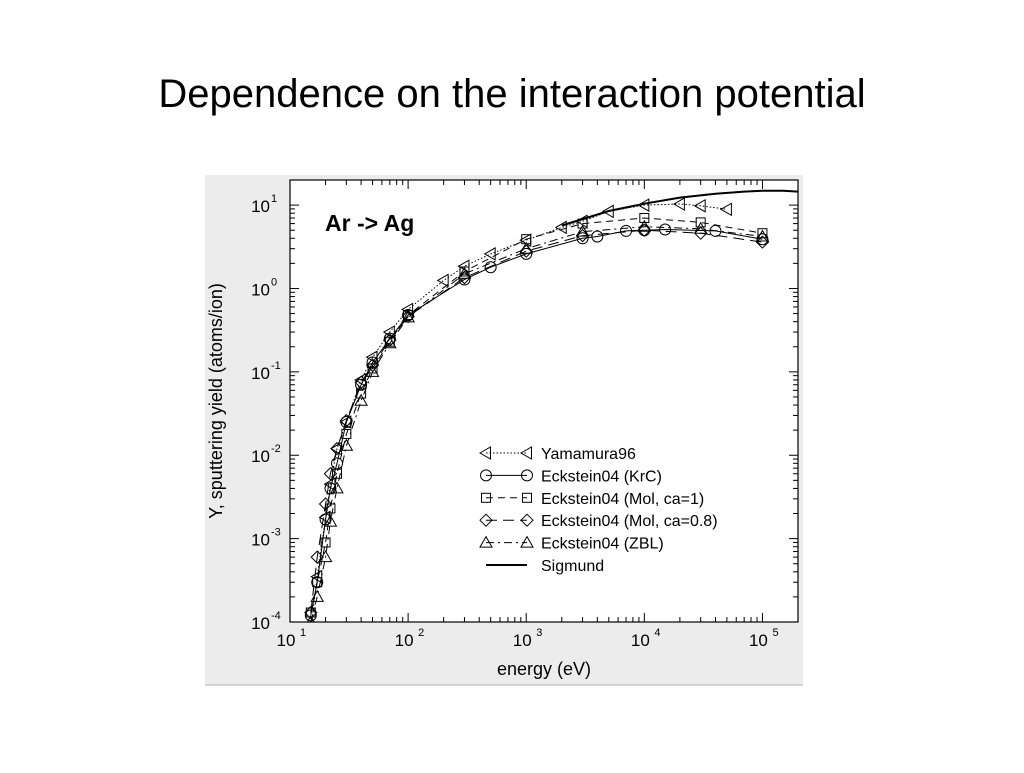 Image resolution: width=1024 pixels, height=773 pixels. What do you see at coordinates (588, 454) in the screenshot?
I see `legend-label: Yamamura96` at bounding box center [588, 454].